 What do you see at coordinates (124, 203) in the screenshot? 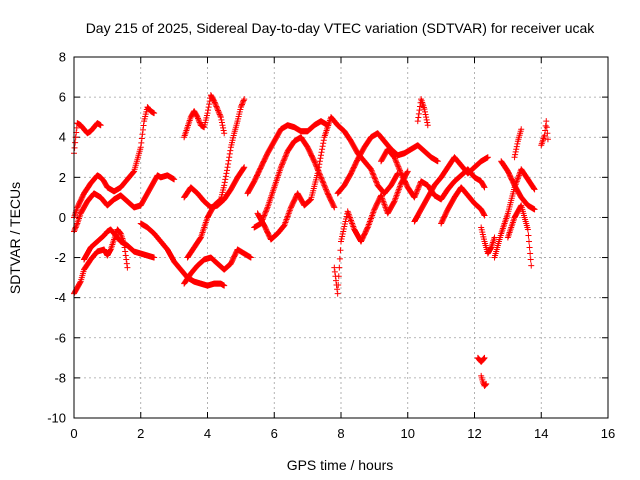
I see `series-s3` at bounding box center [124, 203].